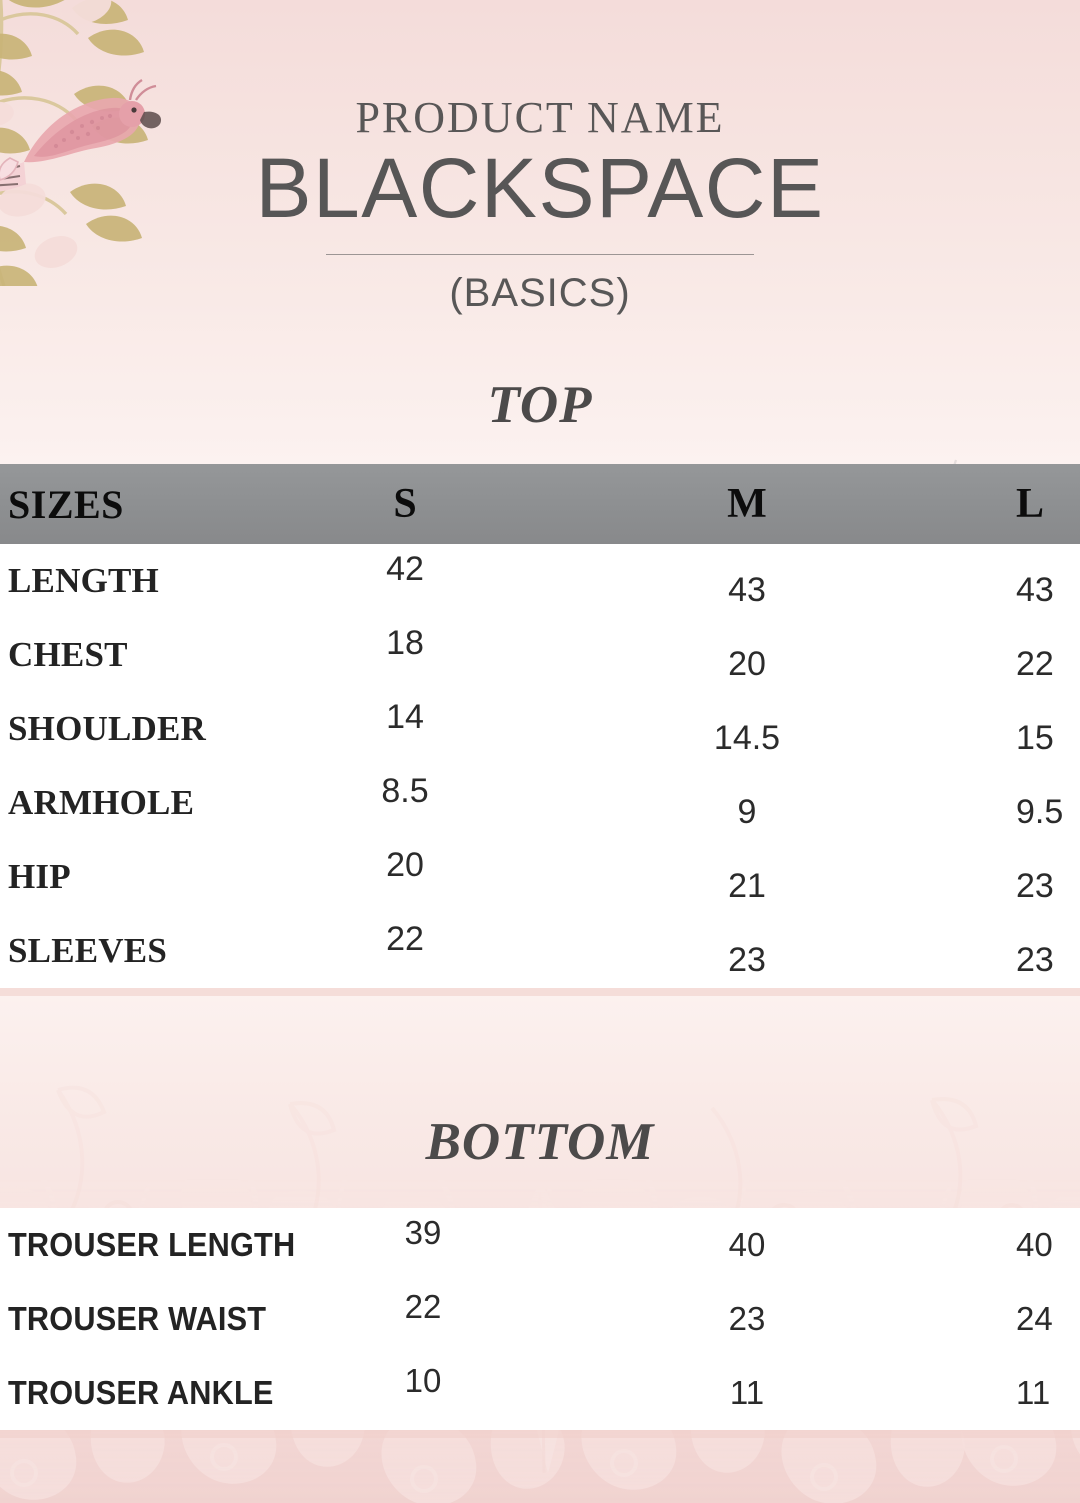 The image size is (1080, 1503). What do you see at coordinates (540, 254) in the screenshot?
I see `title-divider` at bounding box center [540, 254].